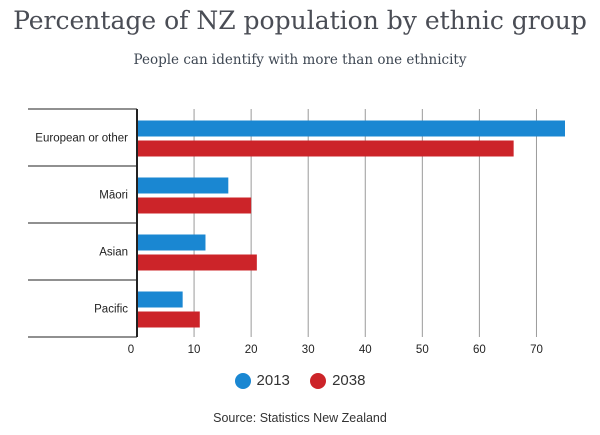 The height and width of the screenshot is (435, 600). What do you see at coordinates (171, 242) in the screenshot?
I see `bar-2013-asian` at bounding box center [171, 242].